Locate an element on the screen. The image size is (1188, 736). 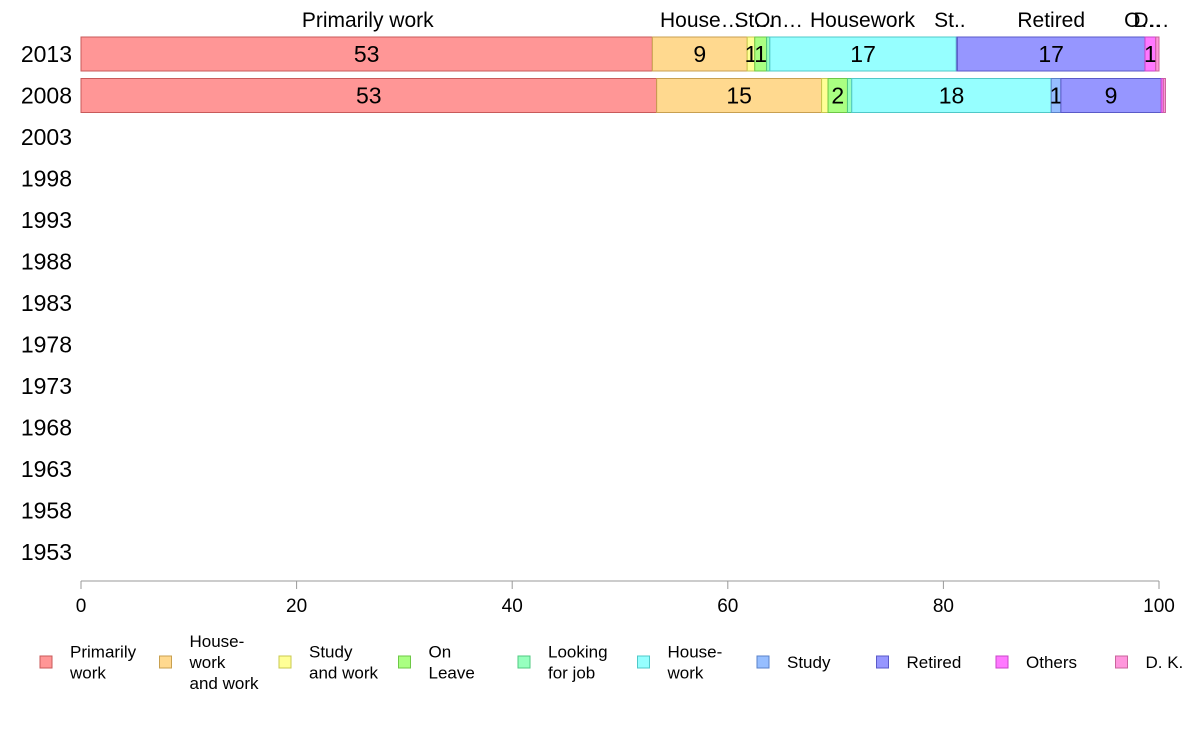
bar-segment-sw is located at coordinates (825, 95).